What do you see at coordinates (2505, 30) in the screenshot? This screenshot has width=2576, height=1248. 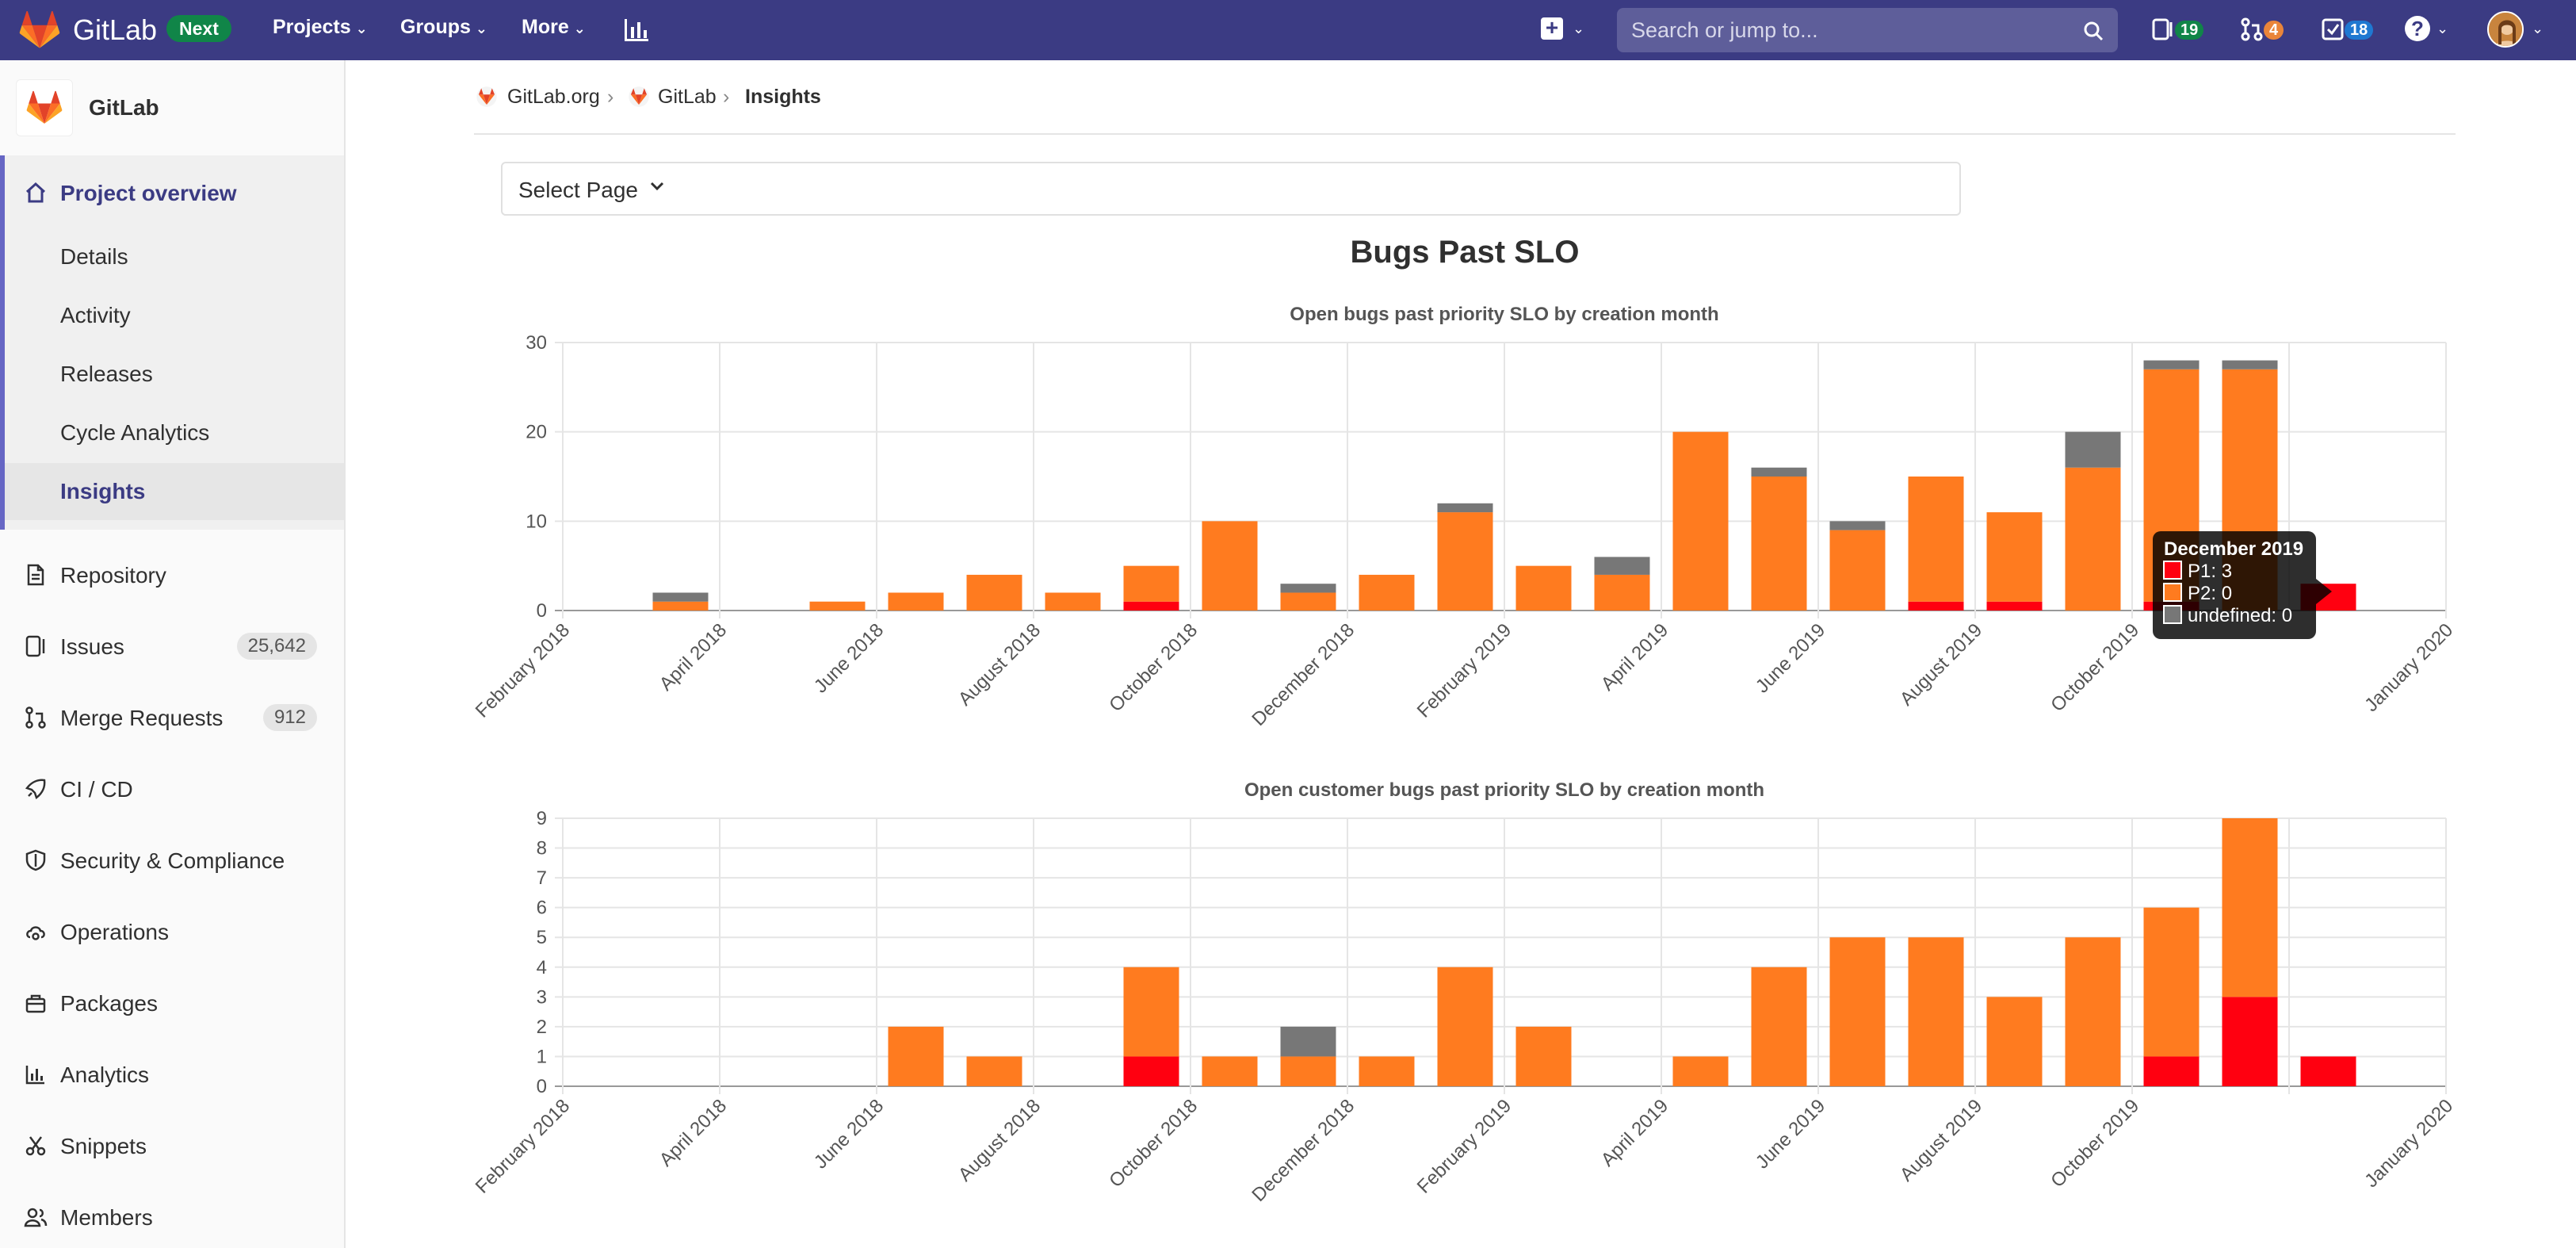 I see `user-avatar` at bounding box center [2505, 30].